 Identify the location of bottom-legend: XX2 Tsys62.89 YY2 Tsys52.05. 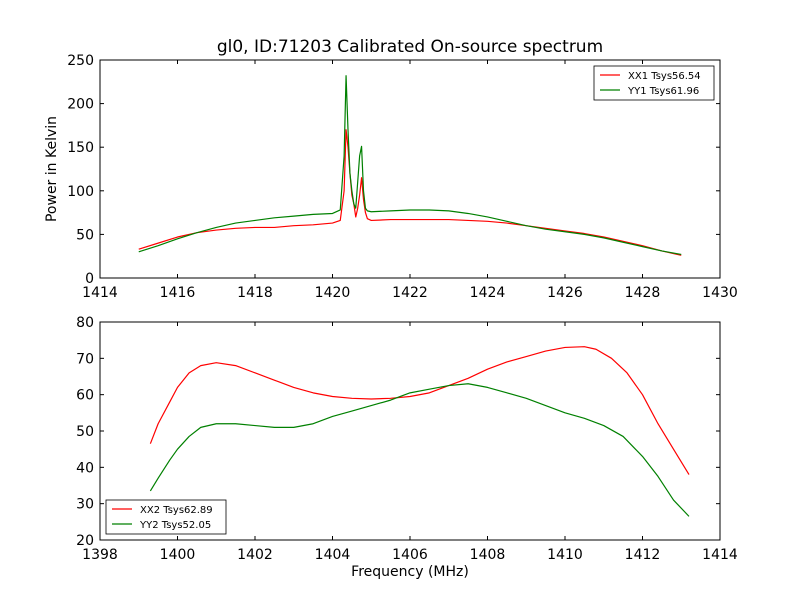
(166, 517).